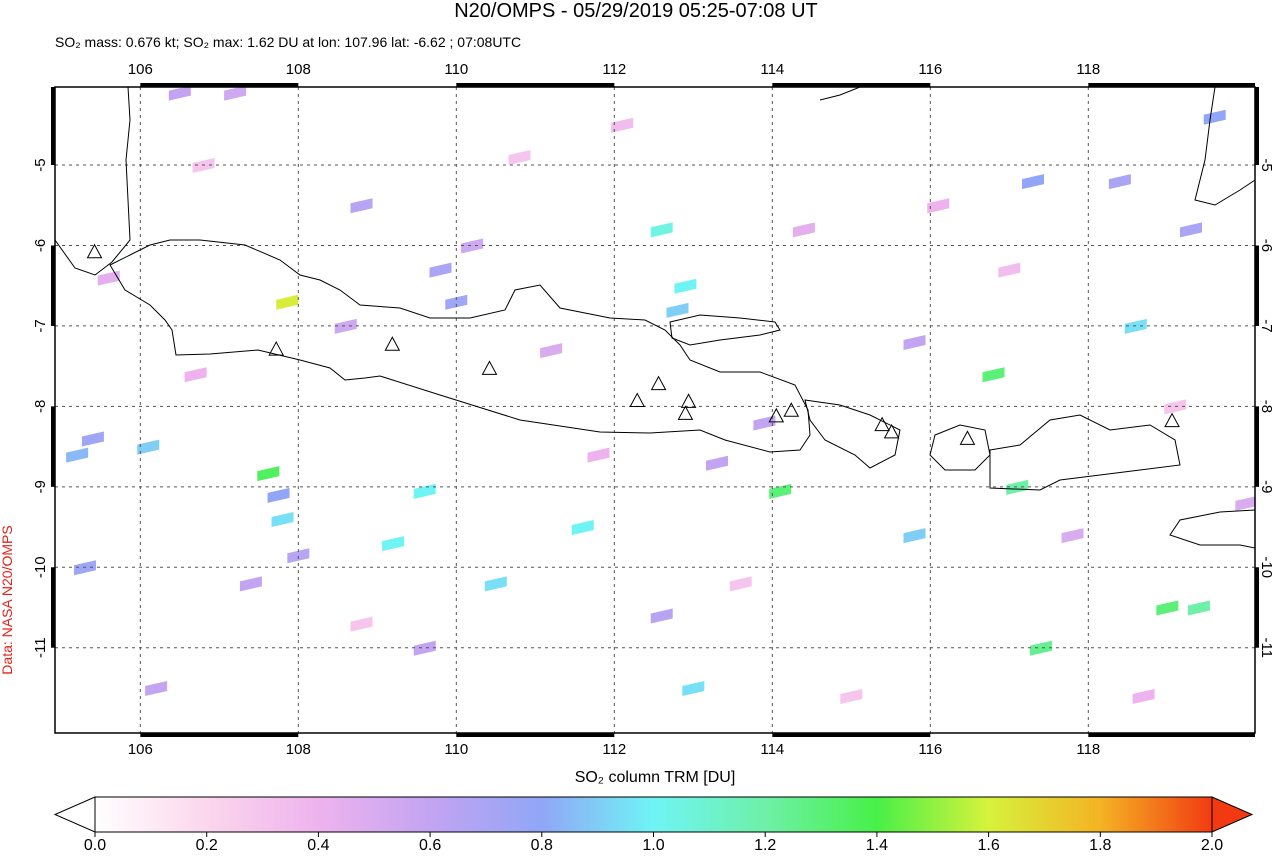  What do you see at coordinates (40, 486) in the screenshot?
I see `y-tick-label-left: -9` at bounding box center [40, 486].